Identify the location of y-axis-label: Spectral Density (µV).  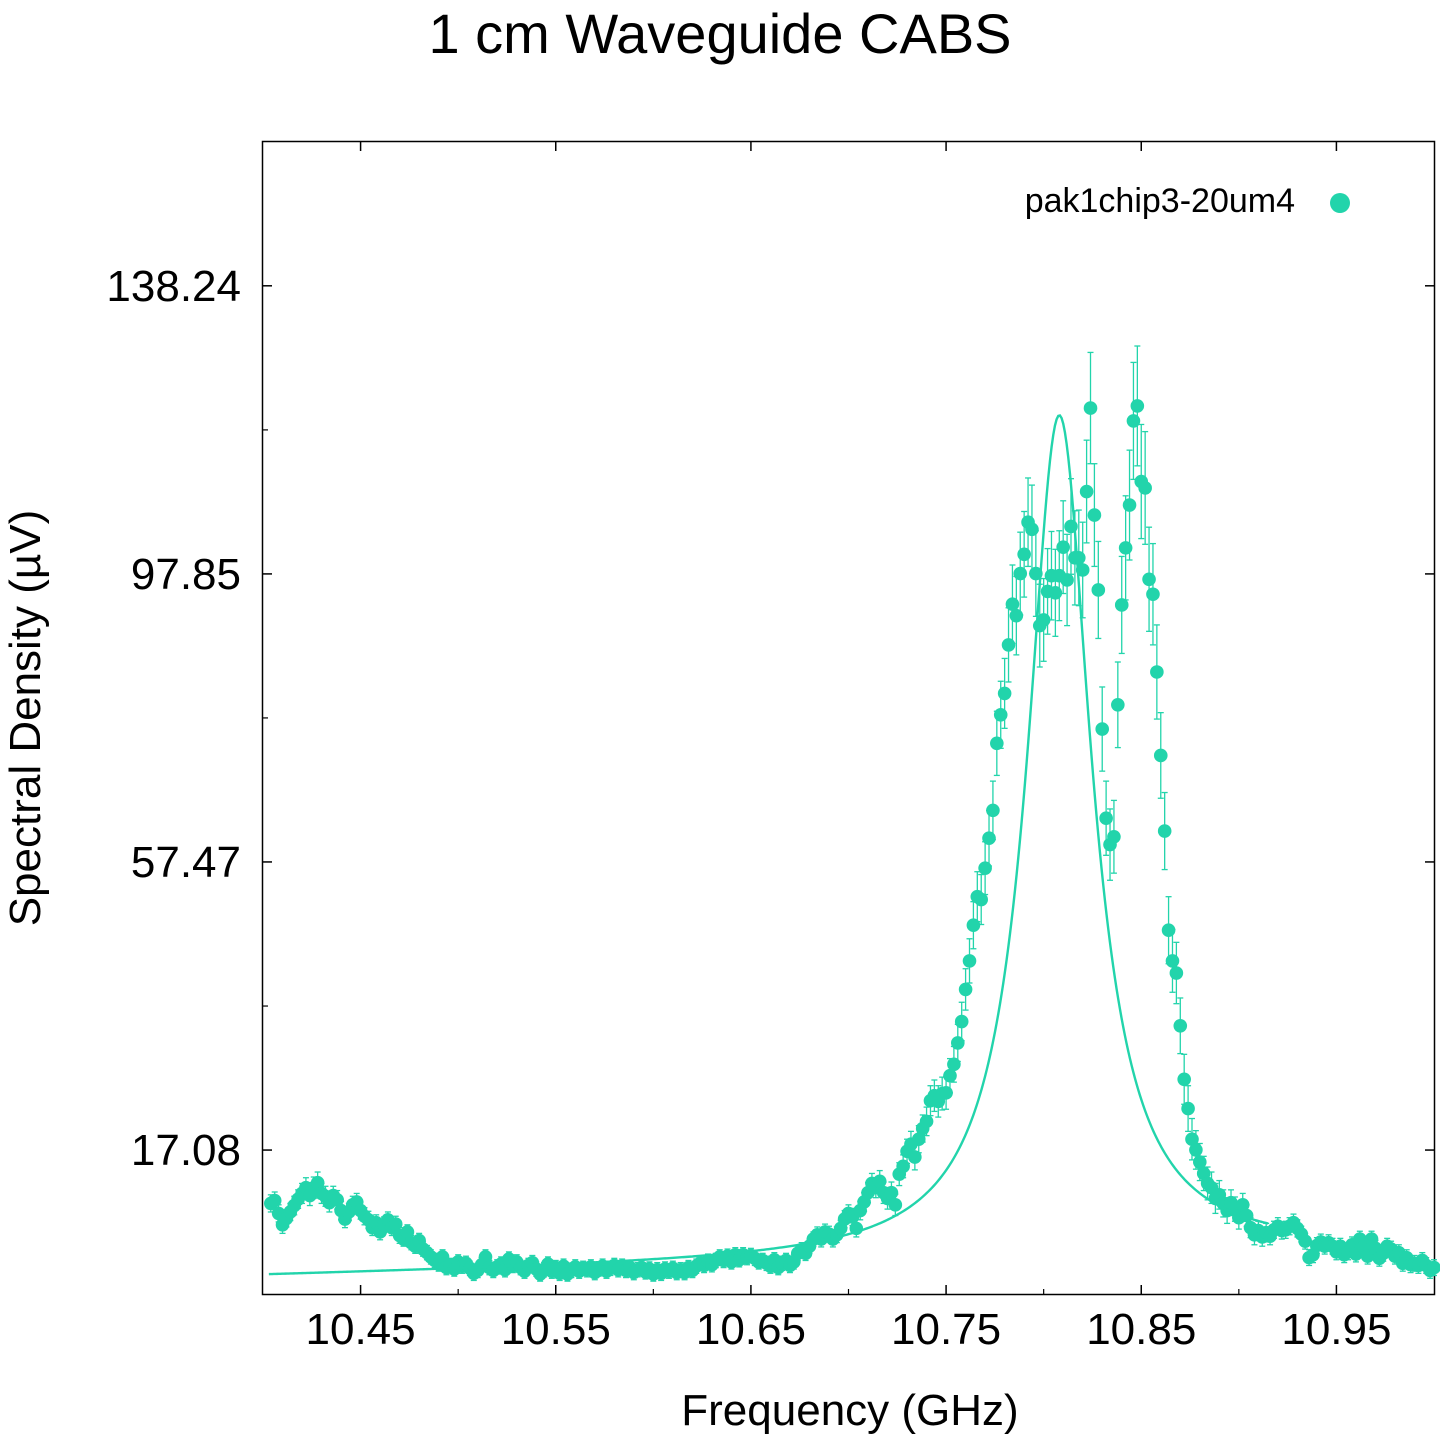
(25, 718).